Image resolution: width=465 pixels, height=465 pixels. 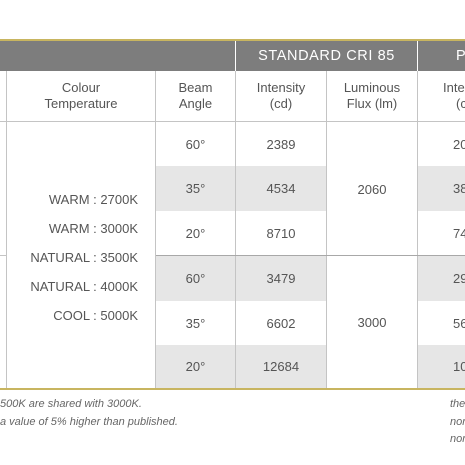 I want to click on partial-intensity-cell: 74, so click(x=459, y=233).